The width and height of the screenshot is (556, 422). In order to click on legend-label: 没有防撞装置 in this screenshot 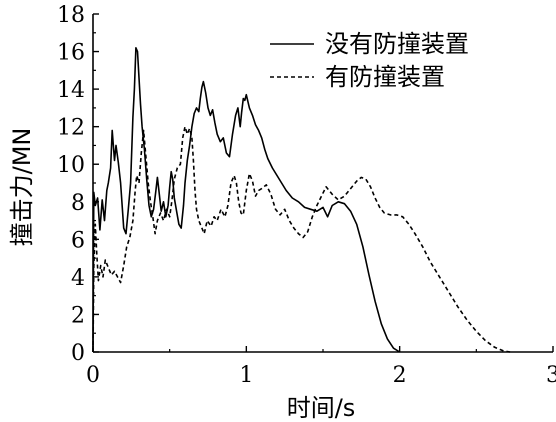, I will do `click(397, 44)`.